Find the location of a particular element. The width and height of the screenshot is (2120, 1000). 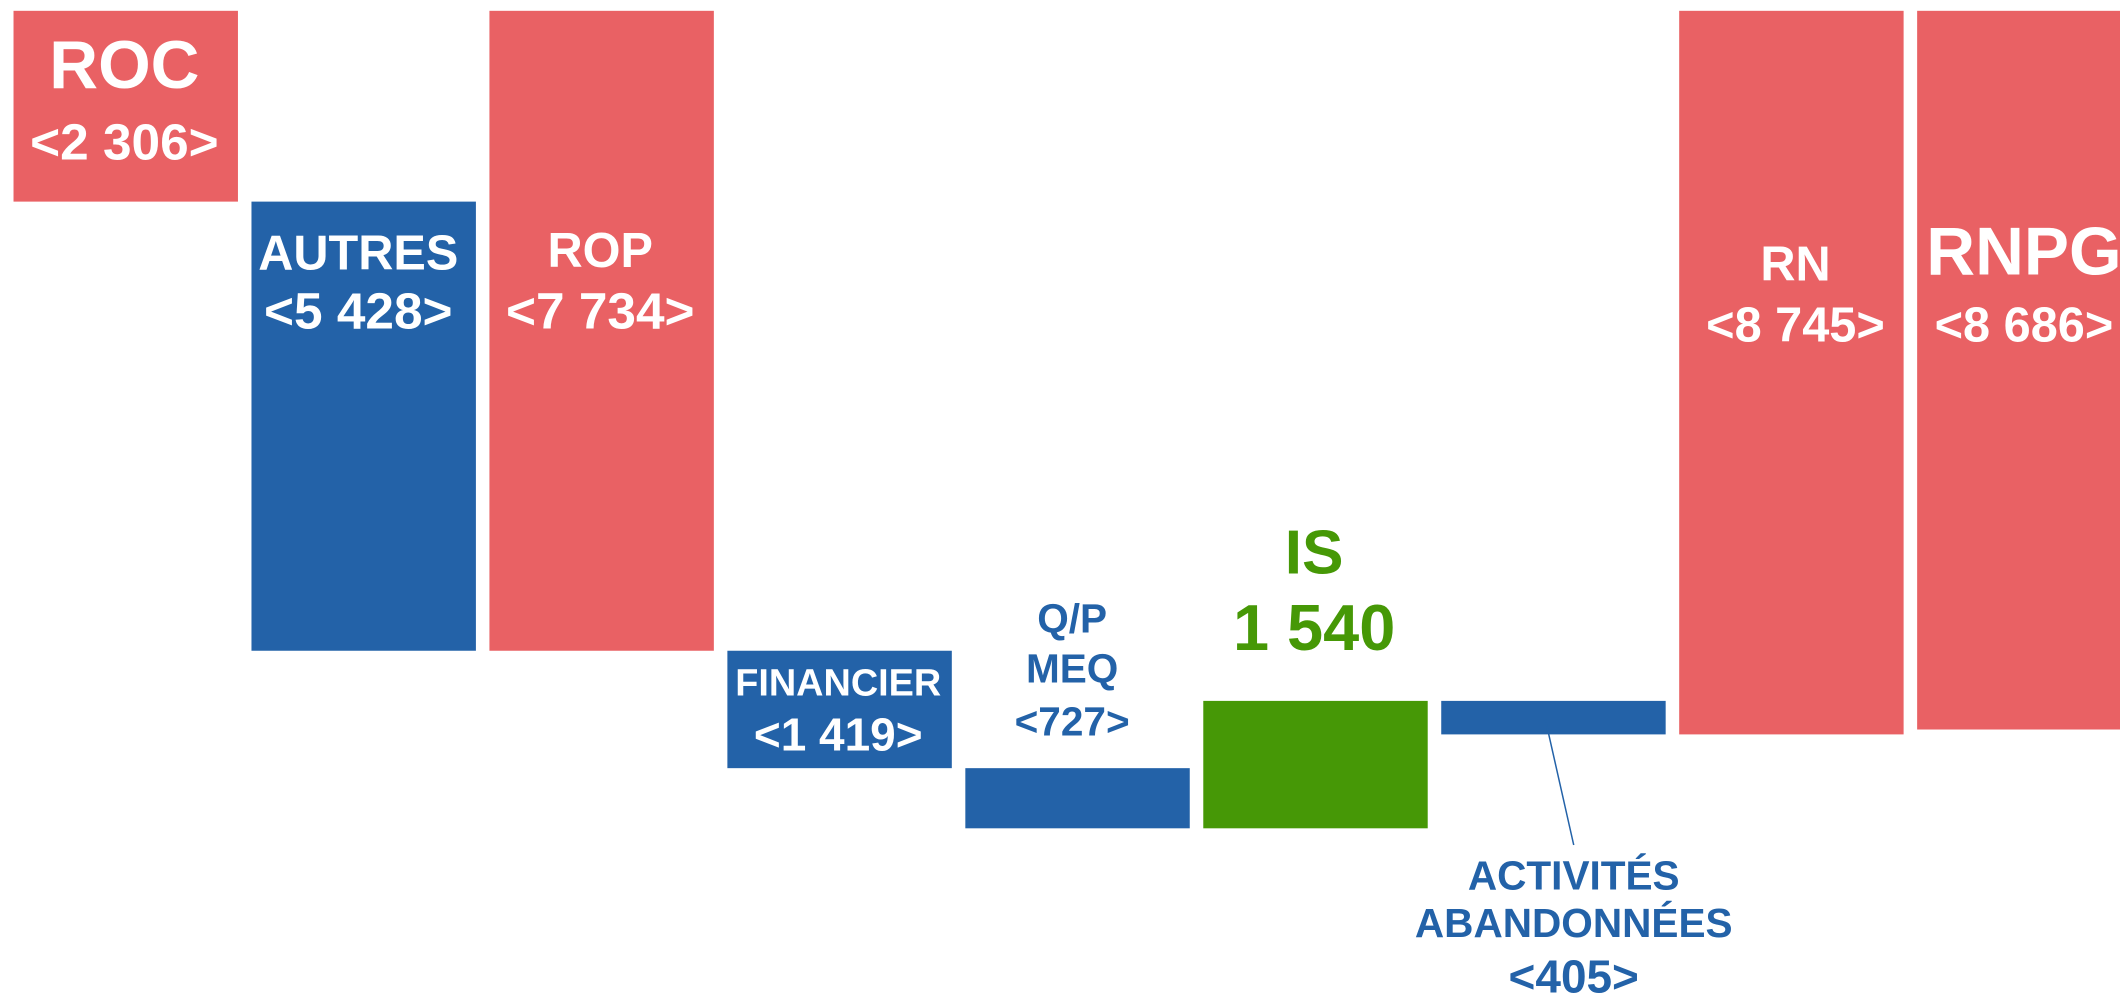

category-label: Q/P is located at coordinates (1072, 619).